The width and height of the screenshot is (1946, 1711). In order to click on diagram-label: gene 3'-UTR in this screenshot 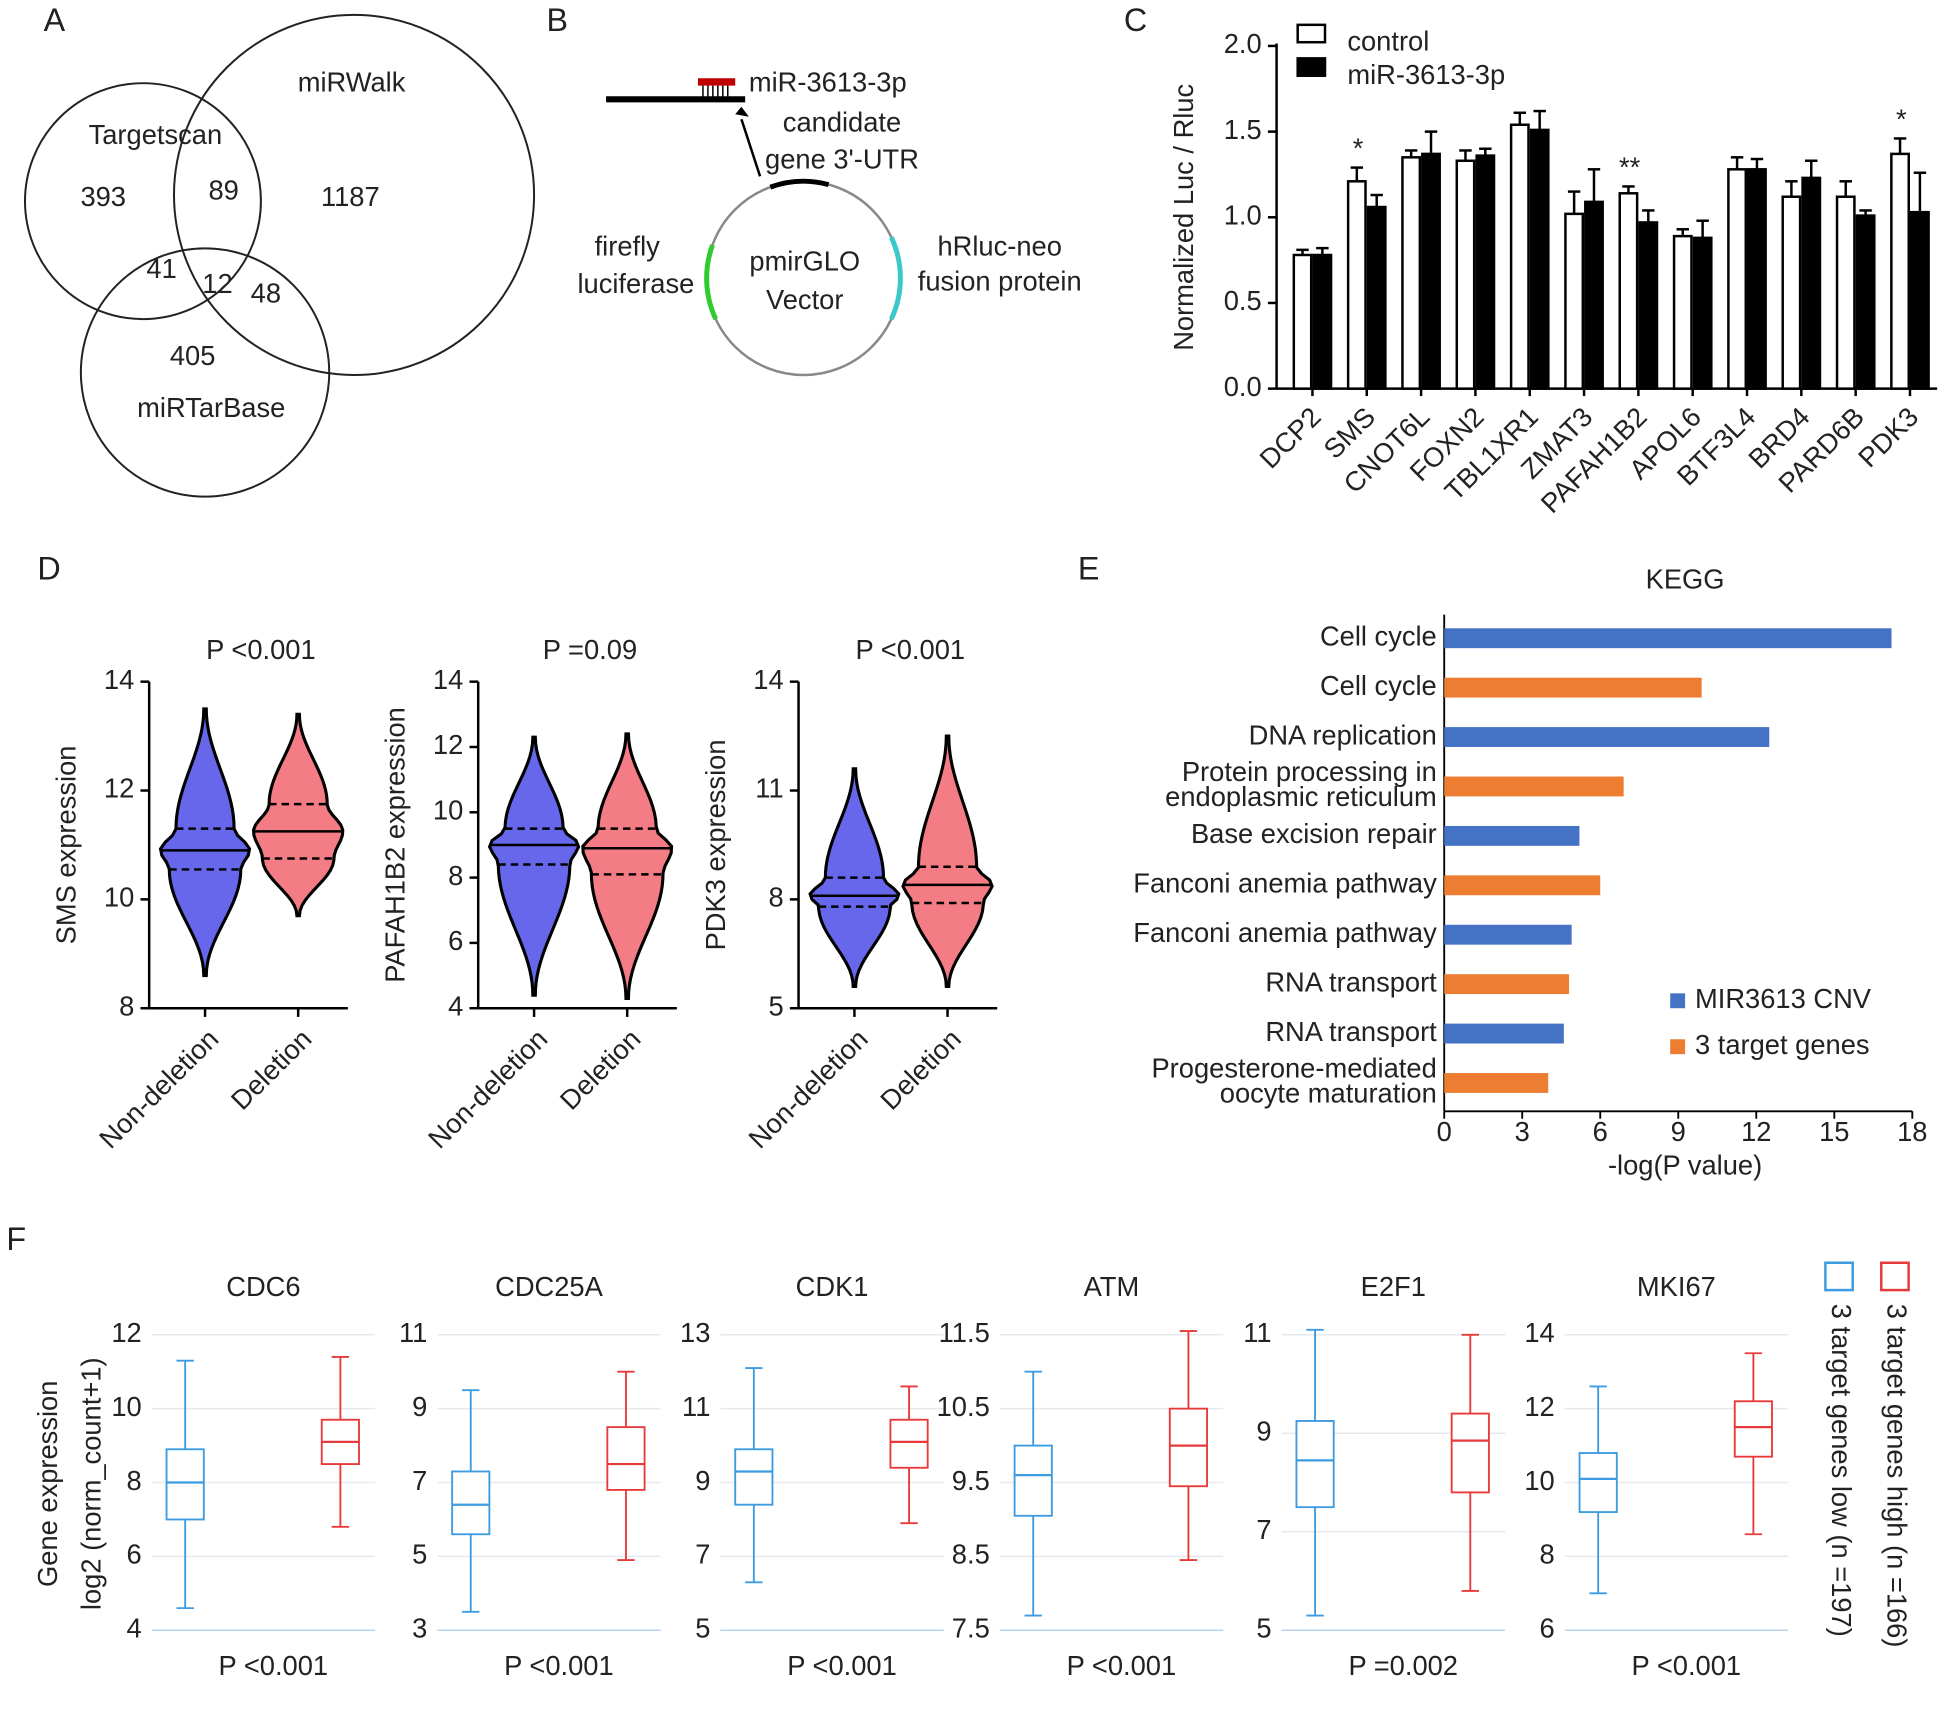, I will do `click(842, 159)`.